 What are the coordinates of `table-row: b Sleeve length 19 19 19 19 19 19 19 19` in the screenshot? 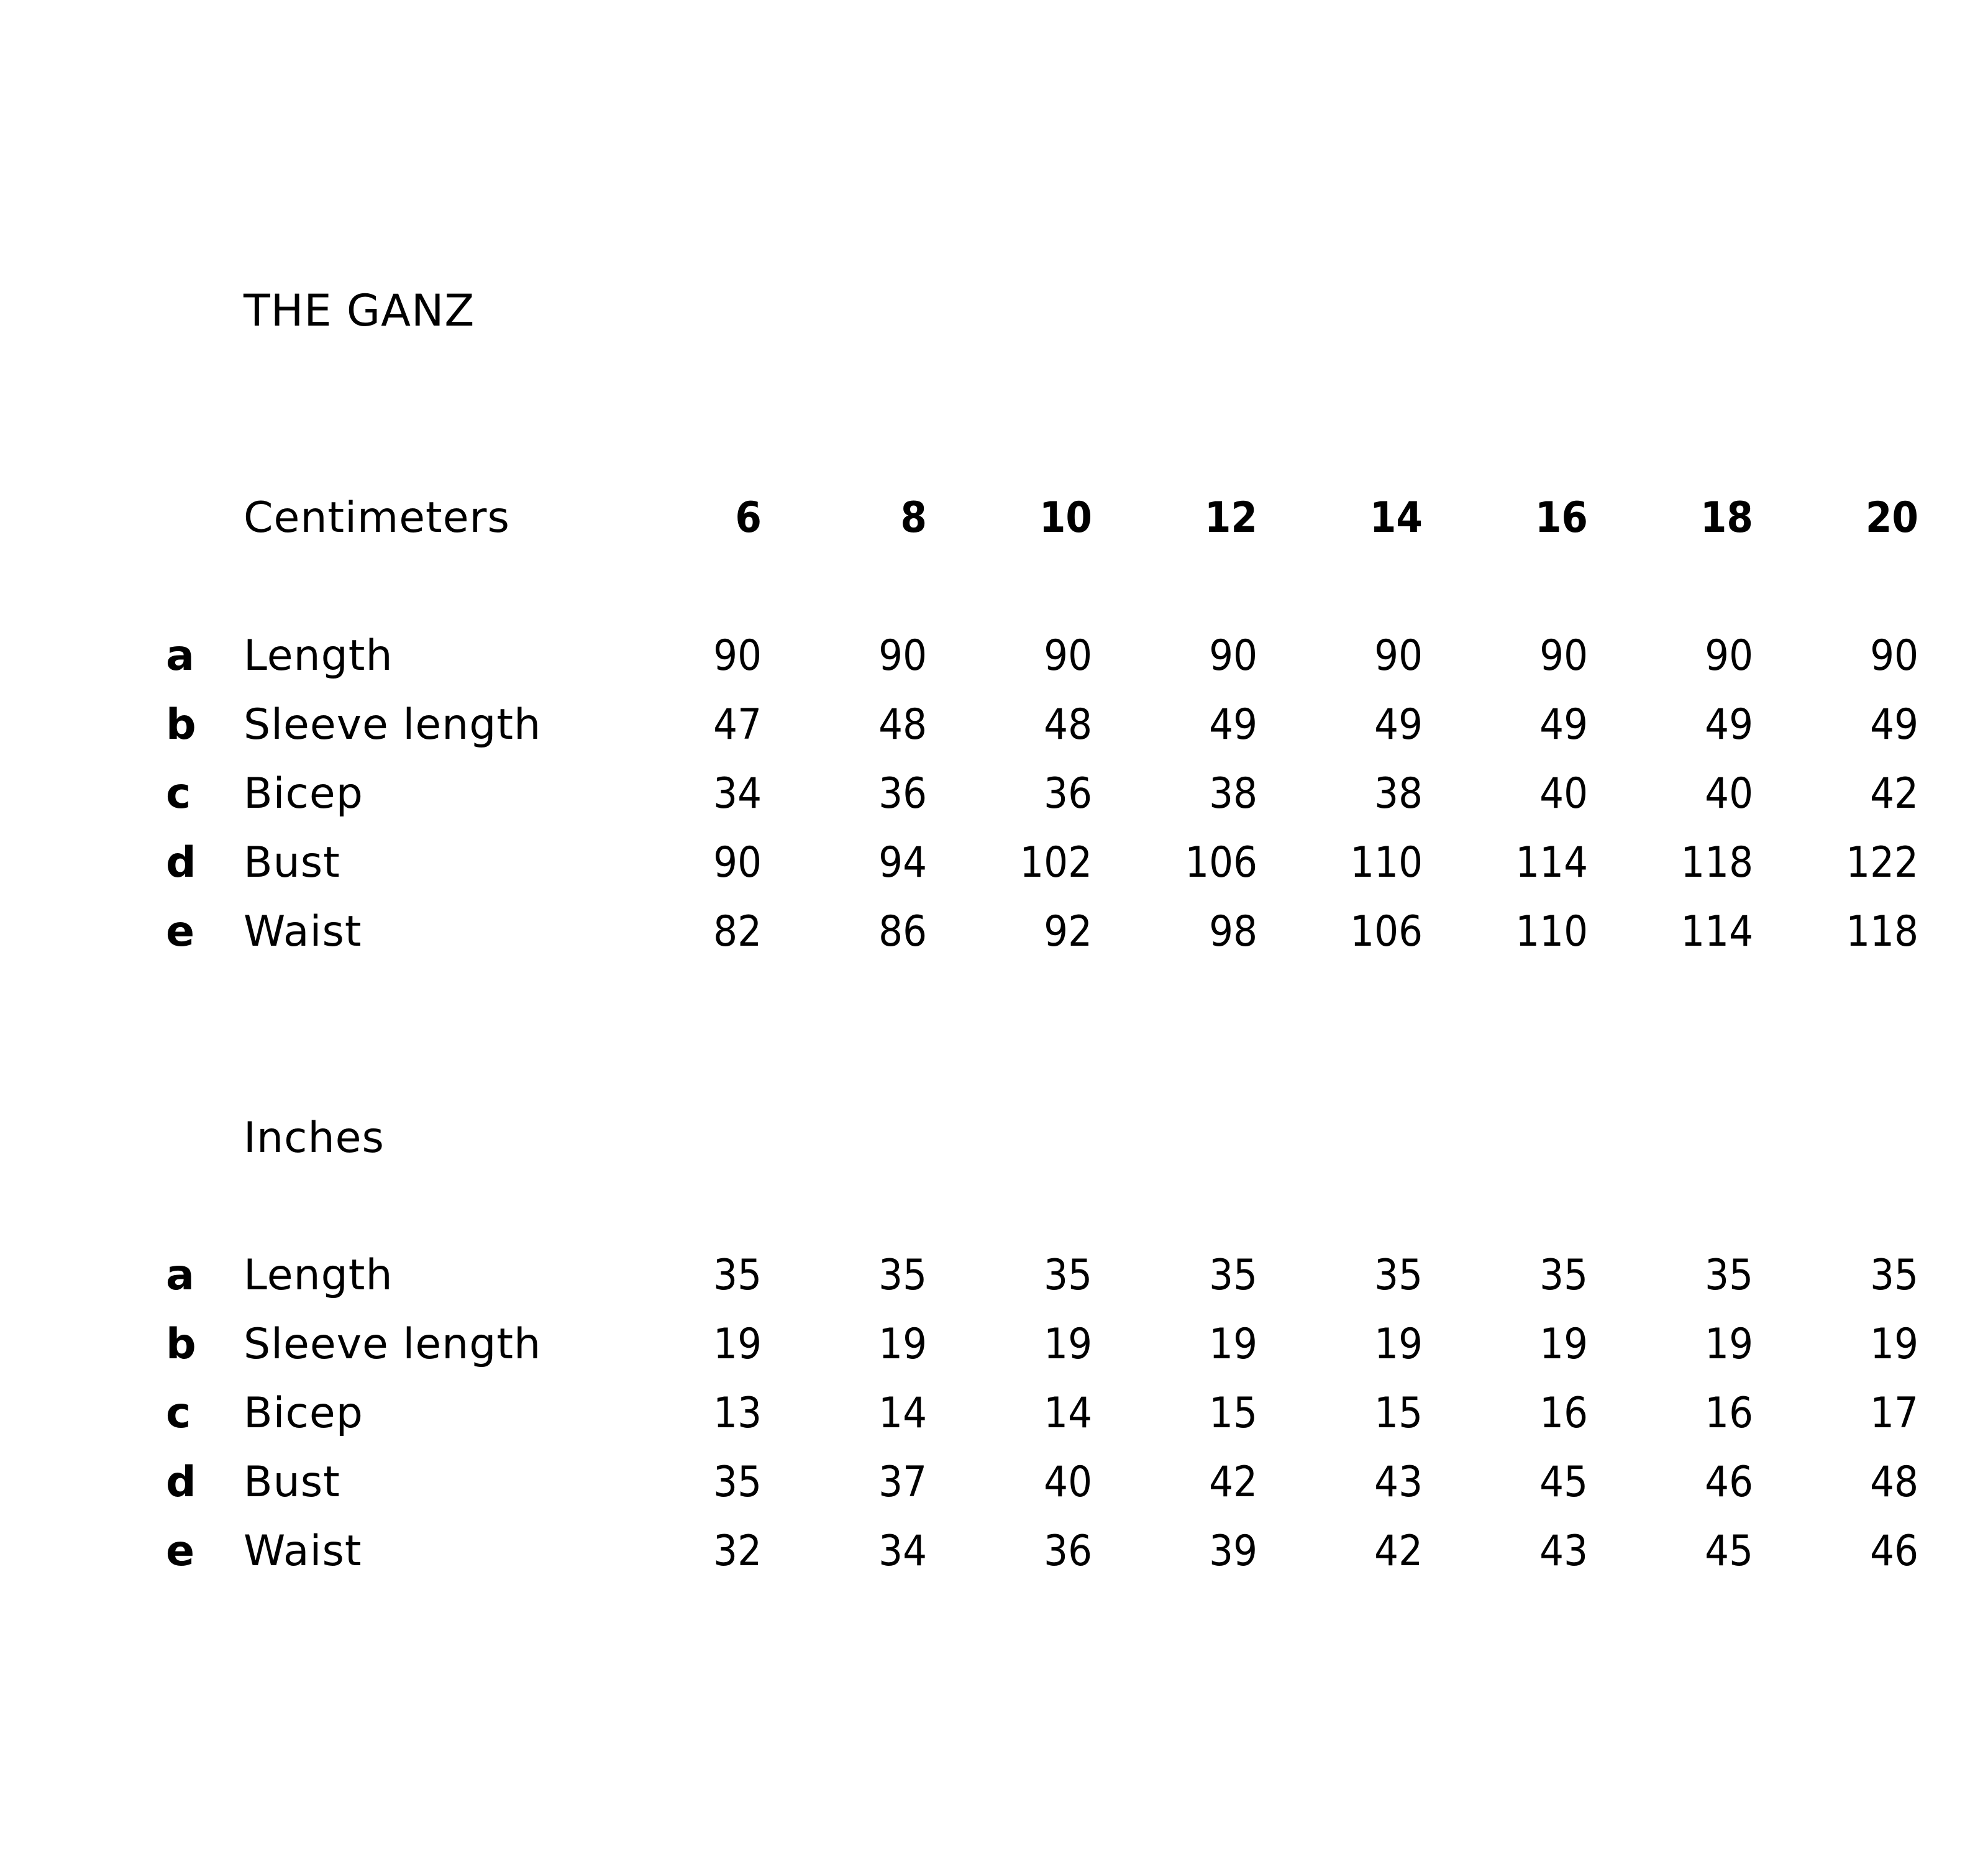 It's located at (994, 1344).